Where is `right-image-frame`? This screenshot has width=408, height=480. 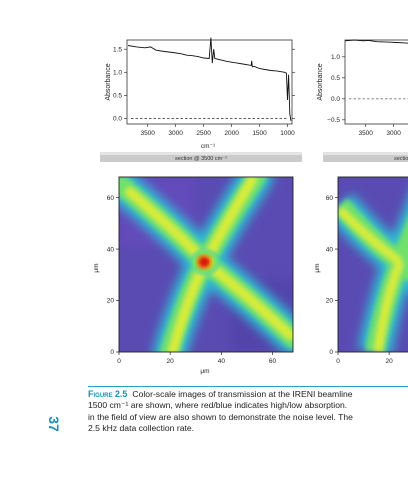 right-image-frame is located at coordinates (372, 264).